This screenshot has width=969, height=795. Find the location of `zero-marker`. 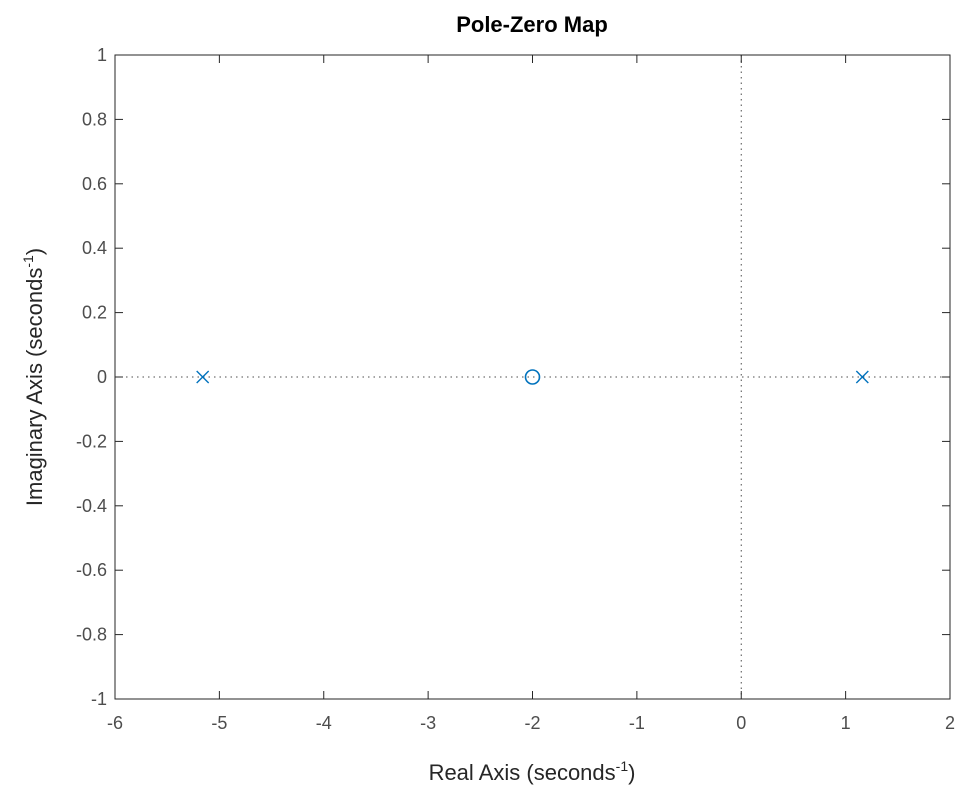

zero-marker is located at coordinates (532, 377).